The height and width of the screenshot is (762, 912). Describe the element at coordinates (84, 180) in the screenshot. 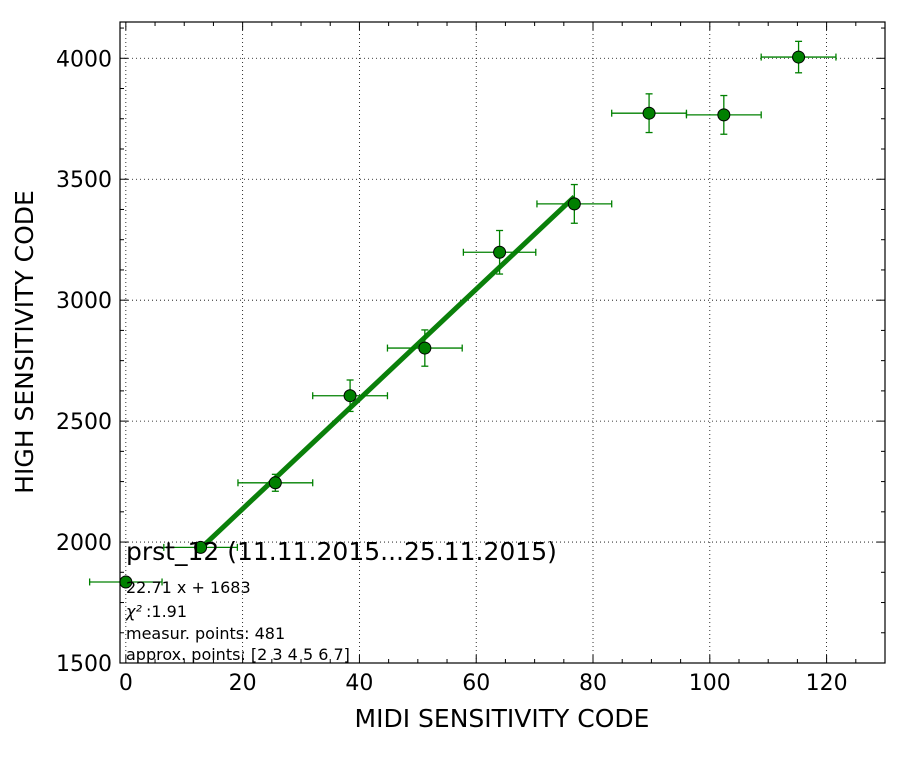

I see `y-tick-label: 3500` at that location.